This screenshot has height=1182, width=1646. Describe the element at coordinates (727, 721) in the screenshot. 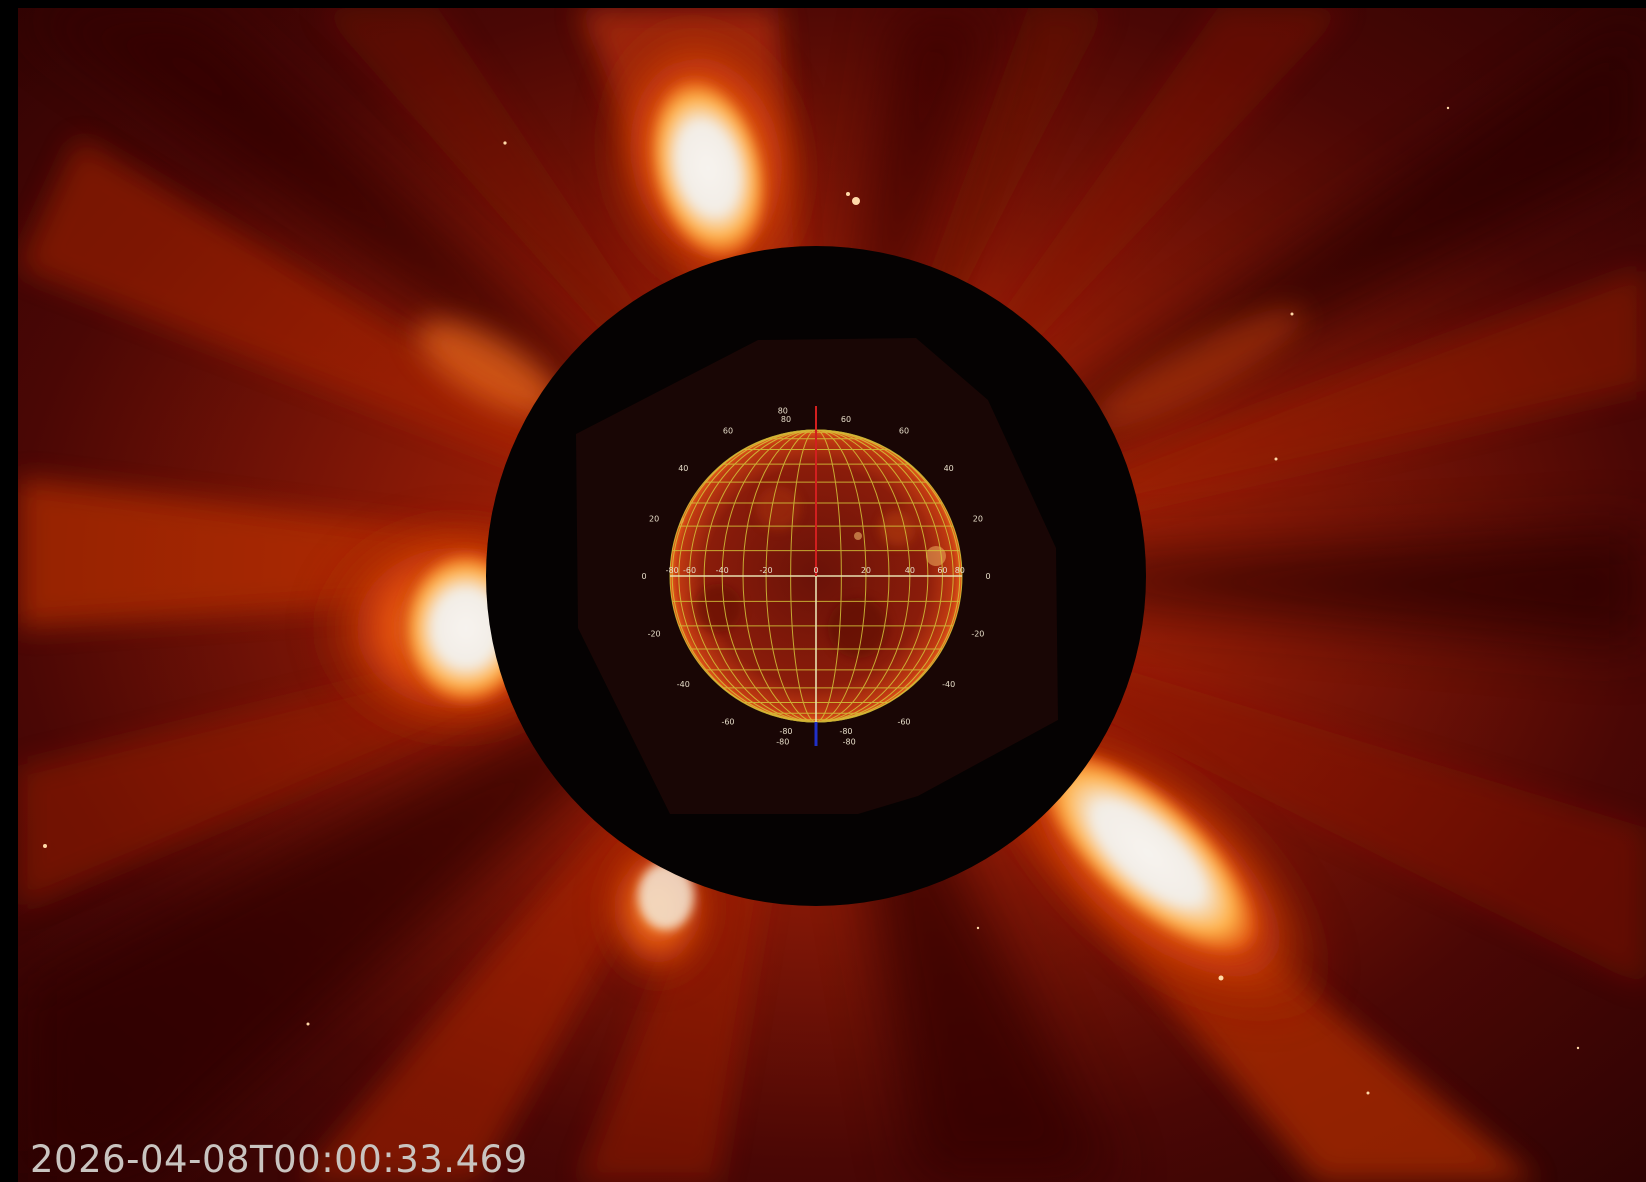

I see `latitude-label-left: -60` at that location.